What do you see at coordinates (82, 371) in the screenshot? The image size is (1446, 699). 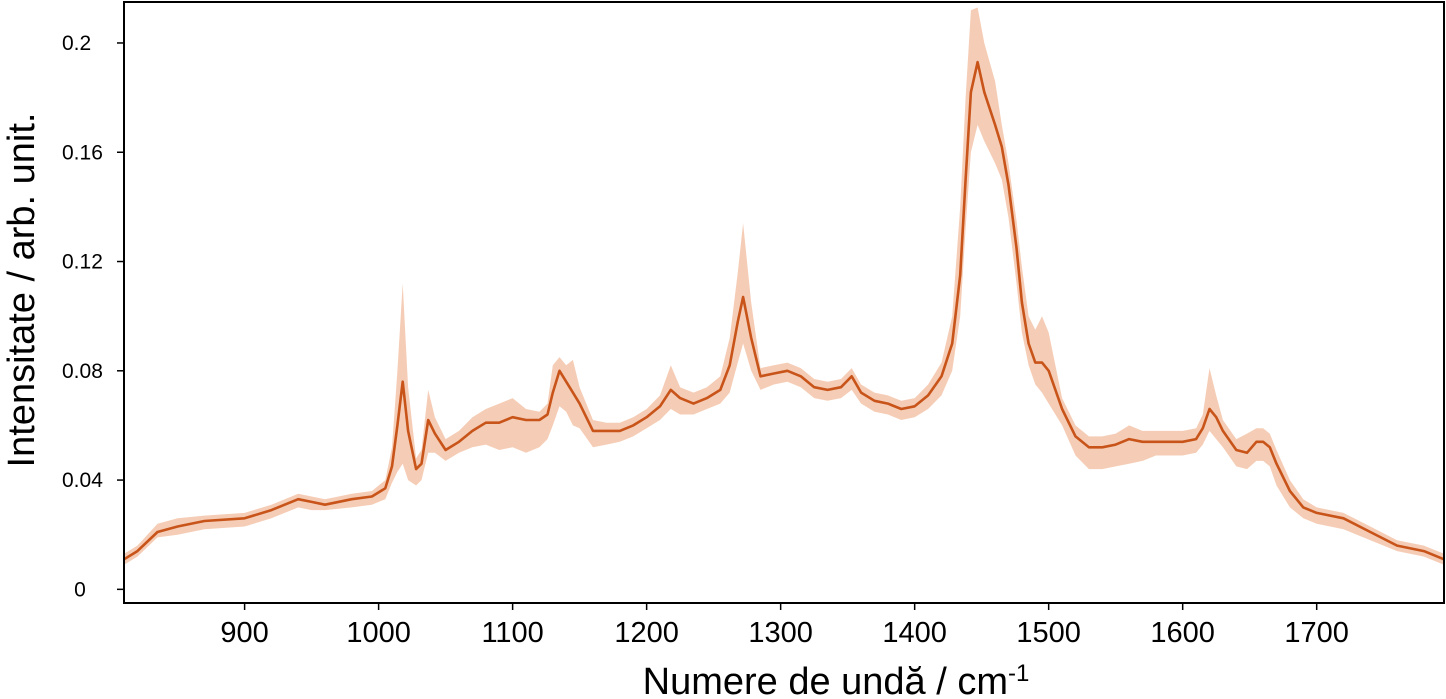 I see `y-tick-label: 0.08` at bounding box center [82, 371].